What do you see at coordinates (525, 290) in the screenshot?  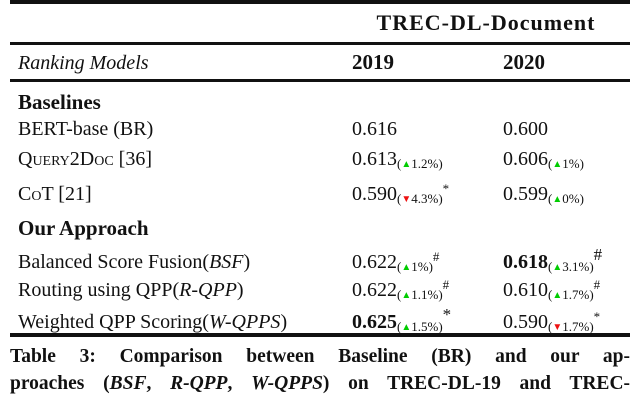 I see `score-value: 0.610` at bounding box center [525, 290].